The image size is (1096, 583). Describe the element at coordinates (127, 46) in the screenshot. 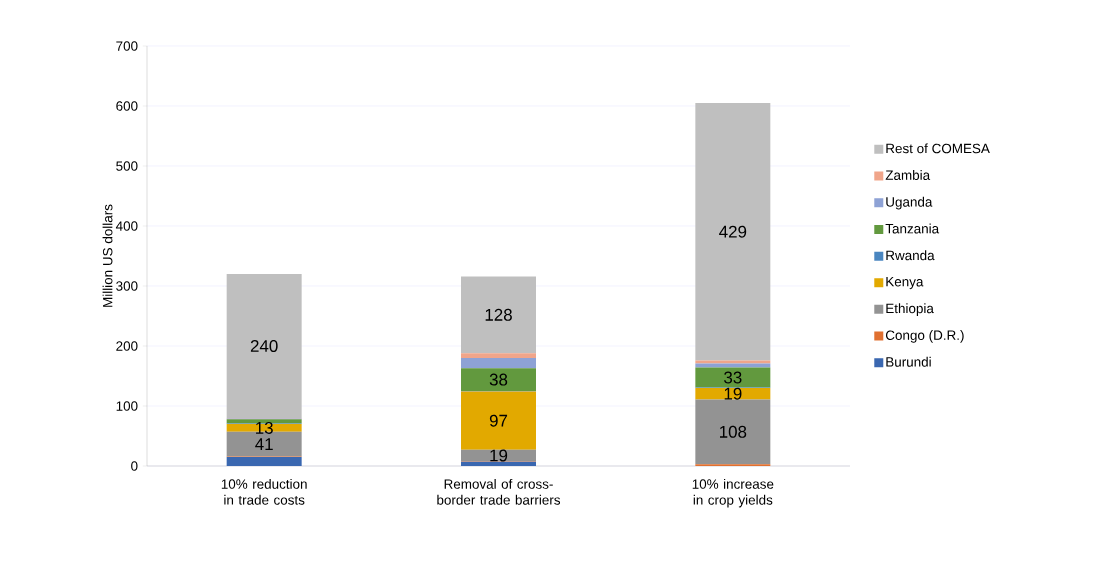

I see `y-tick-label: 700` at that location.